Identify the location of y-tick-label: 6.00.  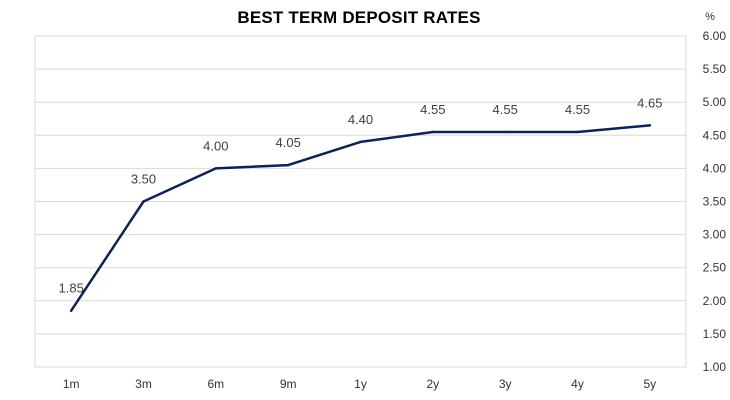
(715, 36).